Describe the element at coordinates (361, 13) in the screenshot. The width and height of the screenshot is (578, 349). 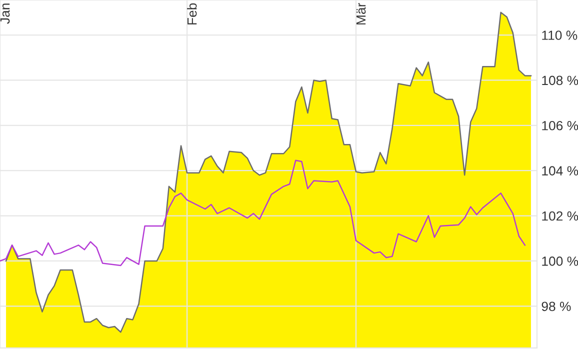
I see `x-tick-label: Mär` at that location.